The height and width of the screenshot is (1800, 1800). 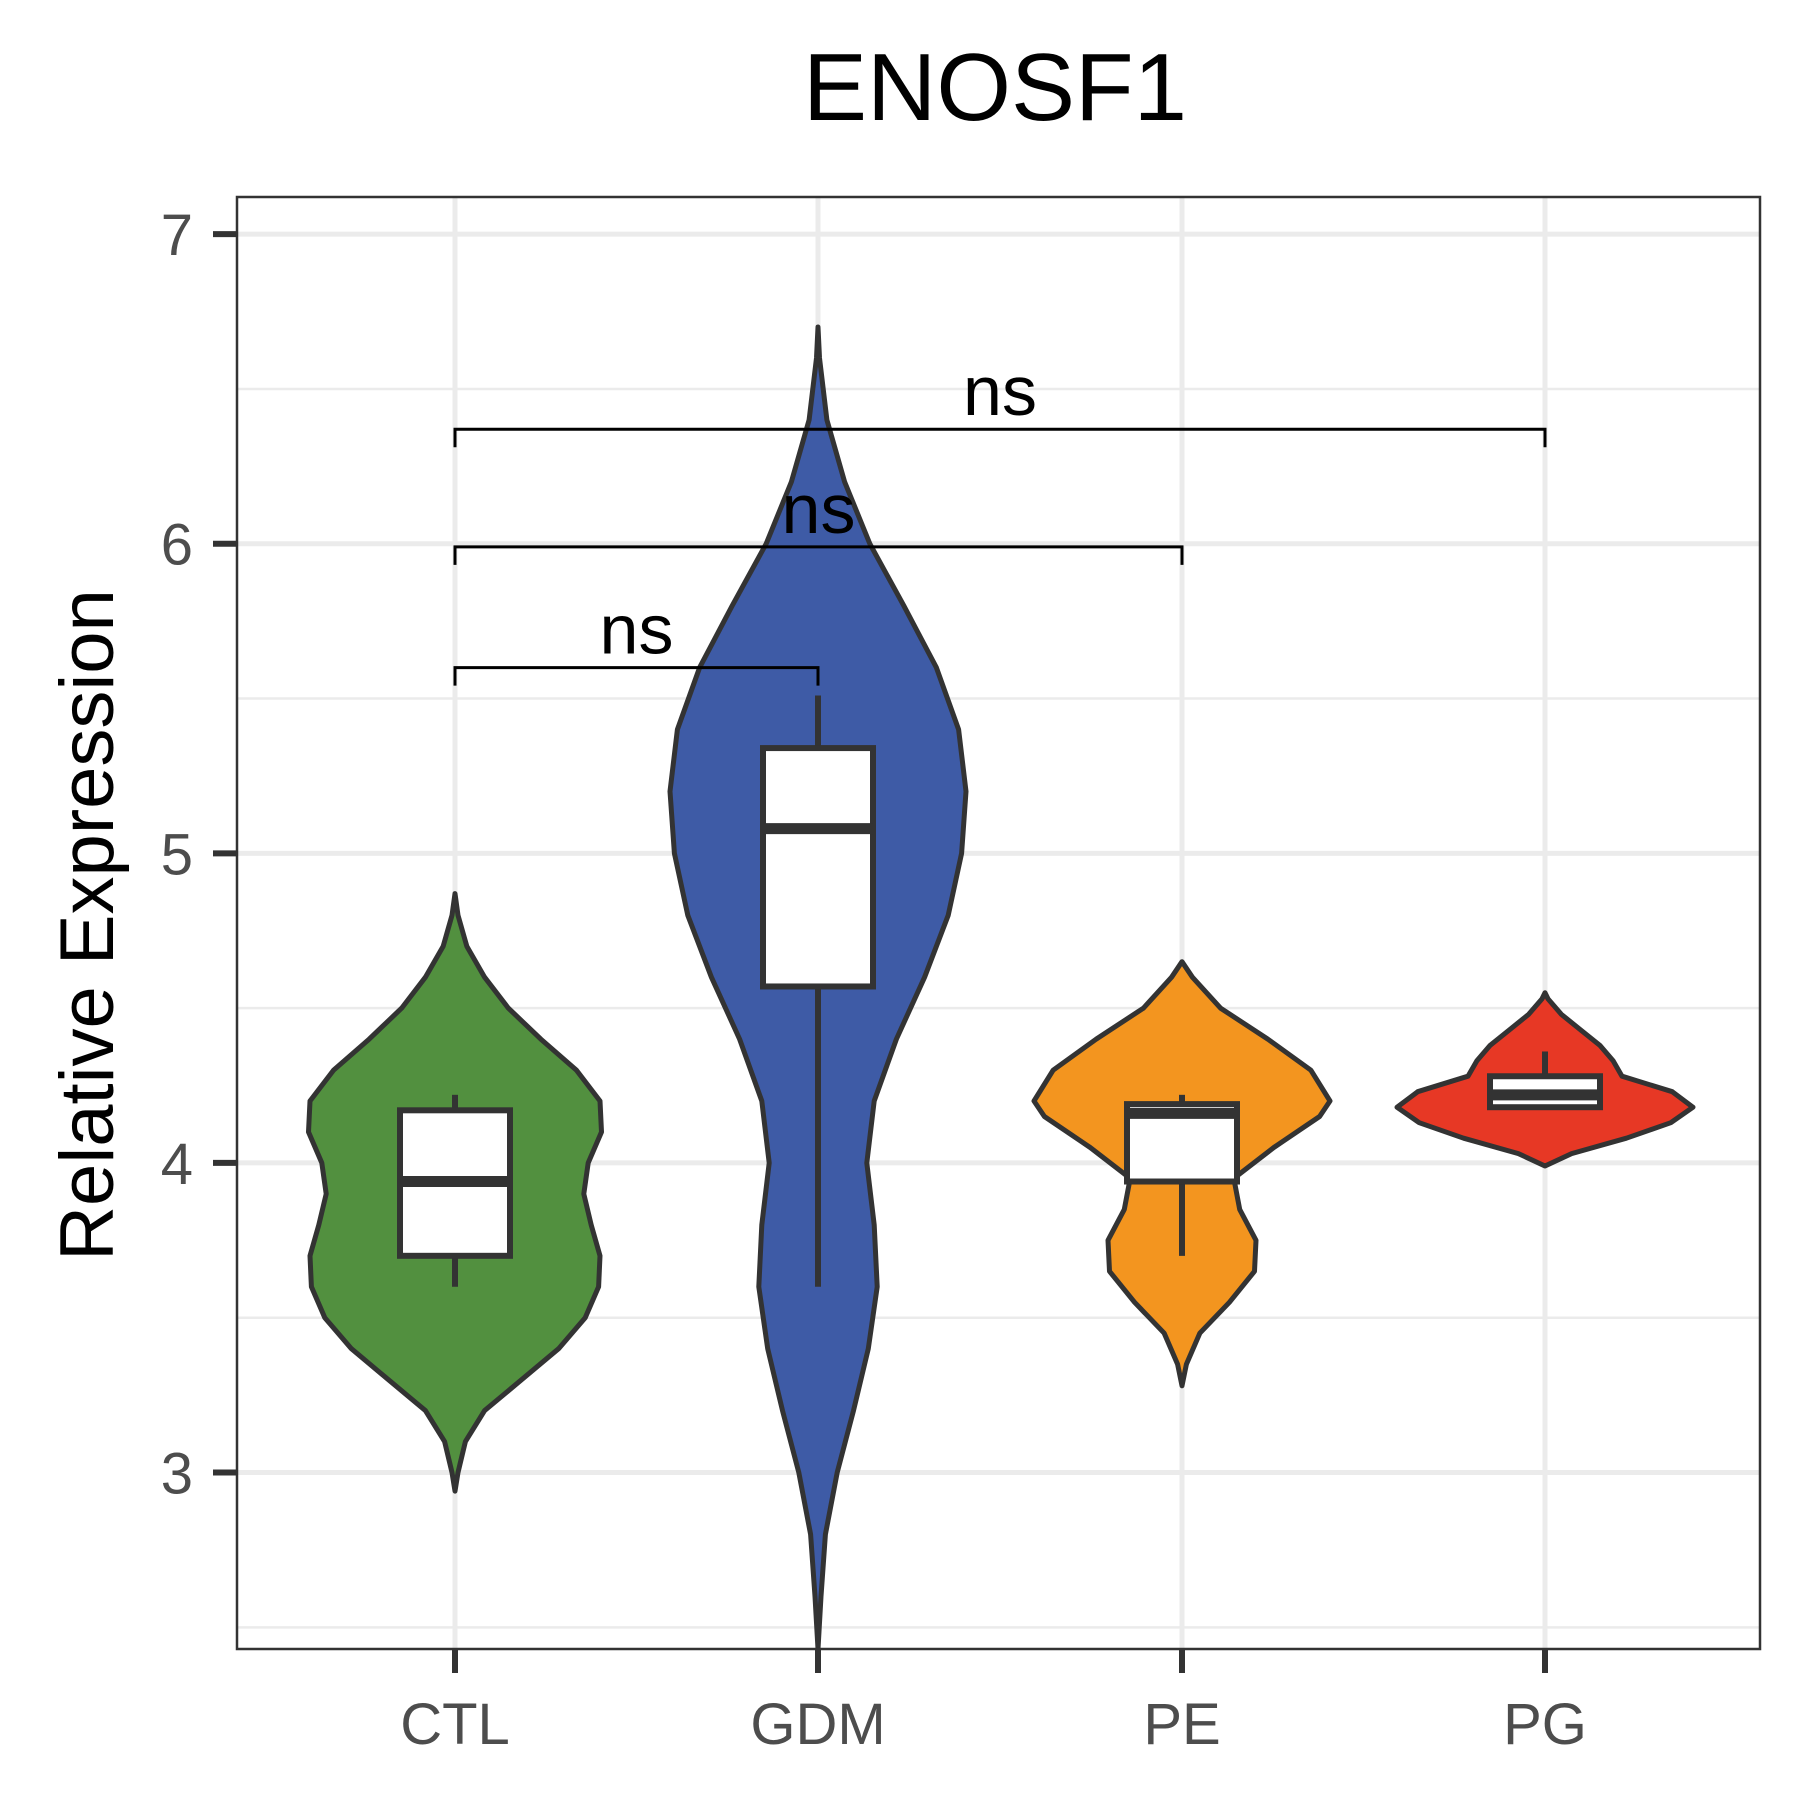 What do you see at coordinates (1000, 391) in the screenshot?
I see `comparison-label-3: ns` at bounding box center [1000, 391].